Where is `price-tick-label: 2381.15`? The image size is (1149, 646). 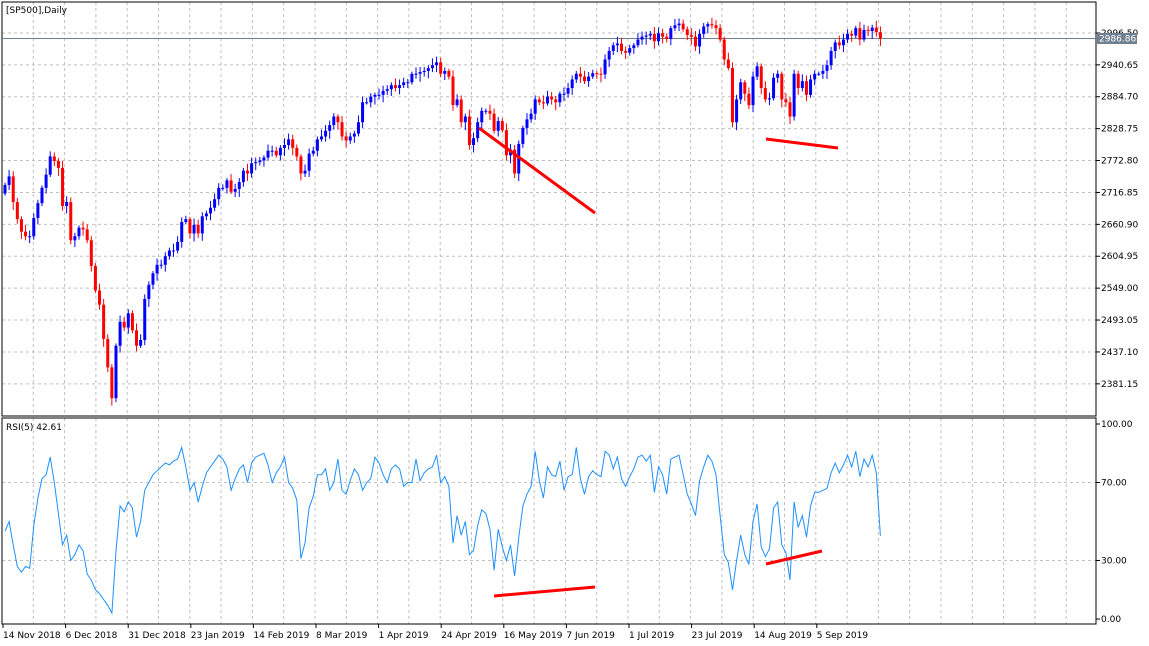 price-tick-label: 2381.15 is located at coordinates (1119, 385).